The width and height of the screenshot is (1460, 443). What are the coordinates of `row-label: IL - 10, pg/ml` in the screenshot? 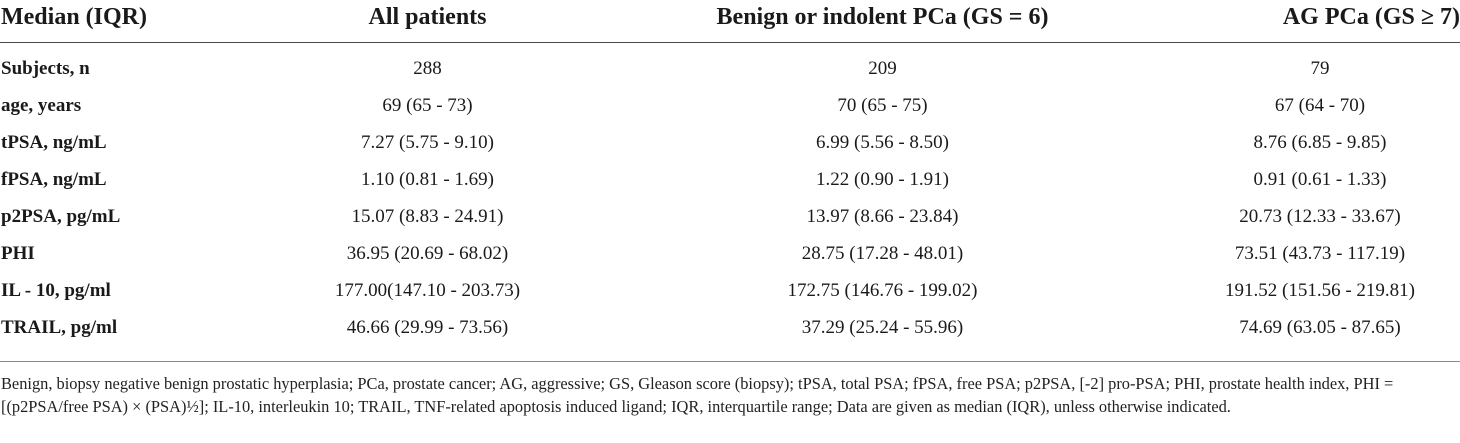 It's located at (56, 290).